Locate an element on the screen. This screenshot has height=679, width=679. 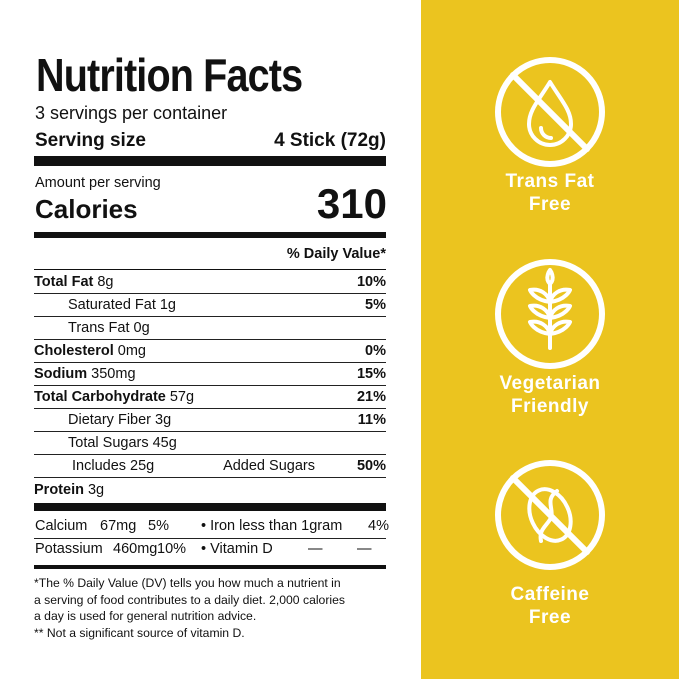
nutrient-row: Saturated Fat 1g 5% is located at coordinates (210, 305).